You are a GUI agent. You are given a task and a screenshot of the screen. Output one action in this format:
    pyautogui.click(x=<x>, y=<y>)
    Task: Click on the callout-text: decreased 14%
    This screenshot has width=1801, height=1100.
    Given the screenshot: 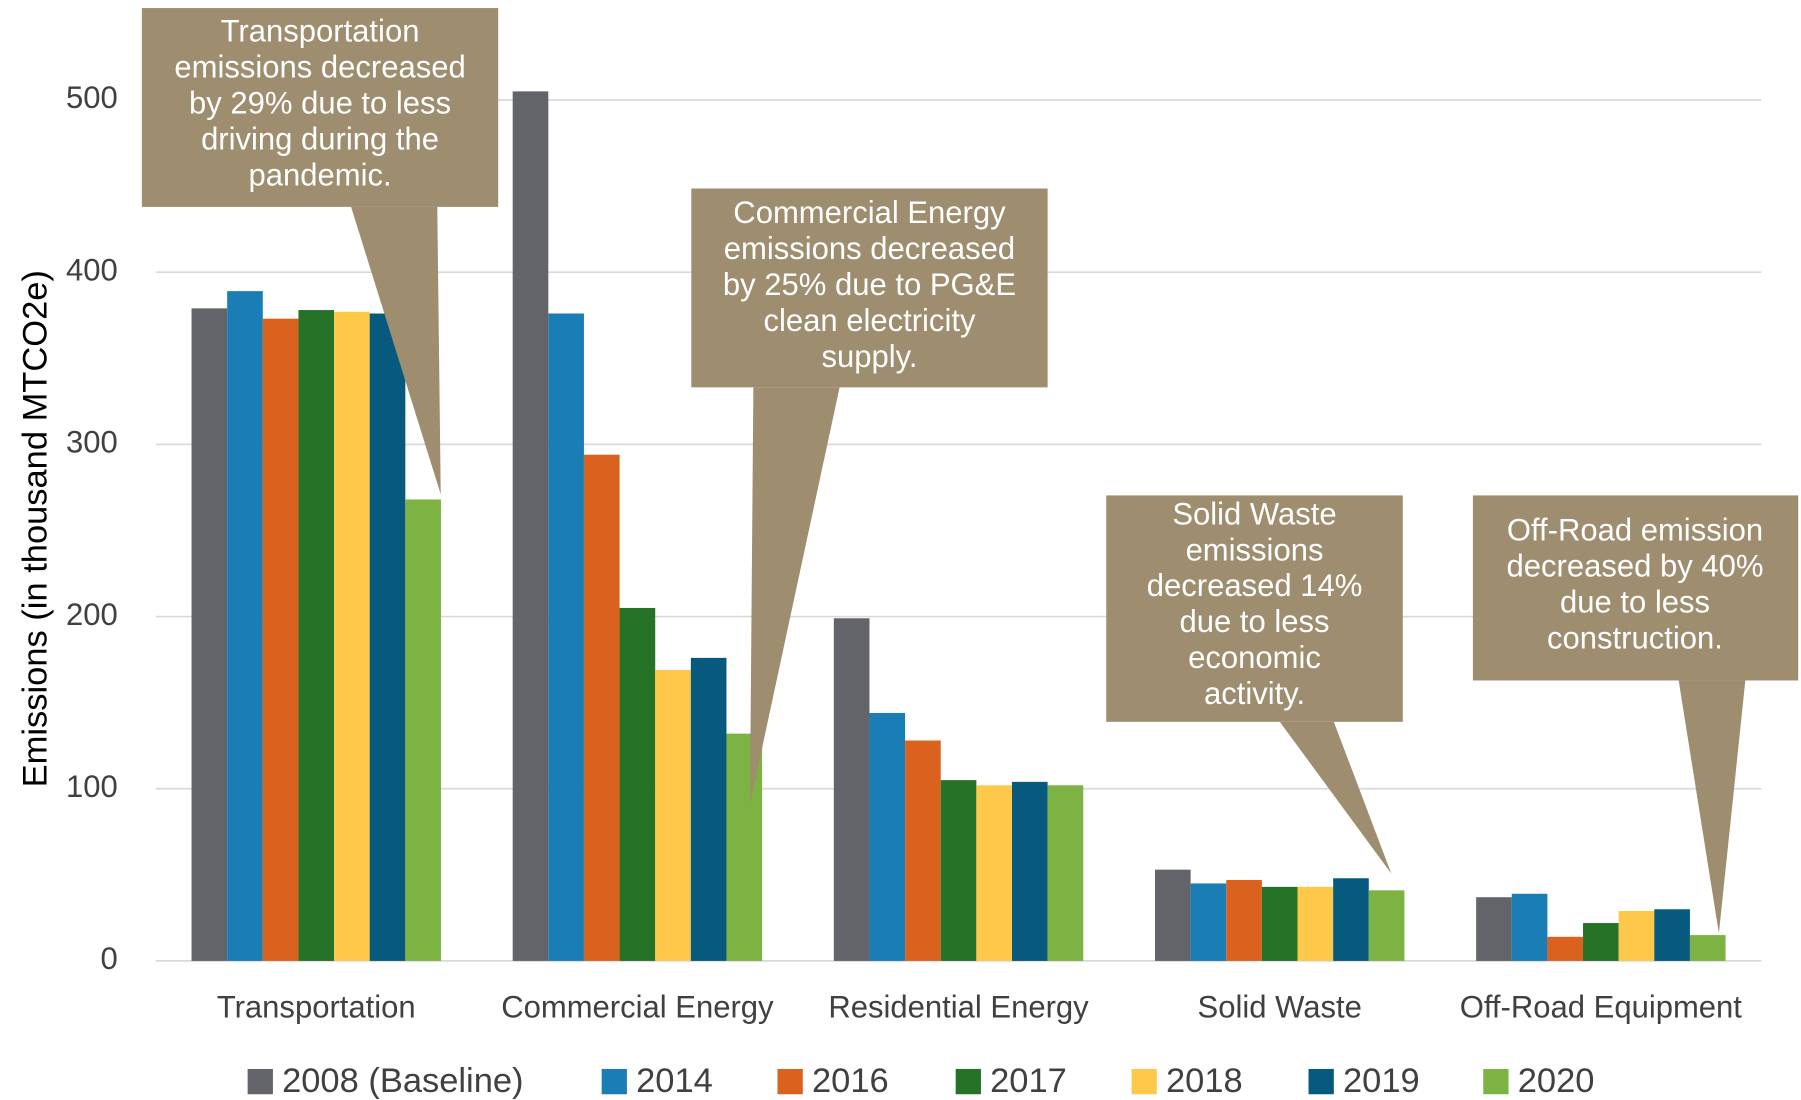 What is the action you would take?
    pyautogui.click(x=1255, y=585)
    